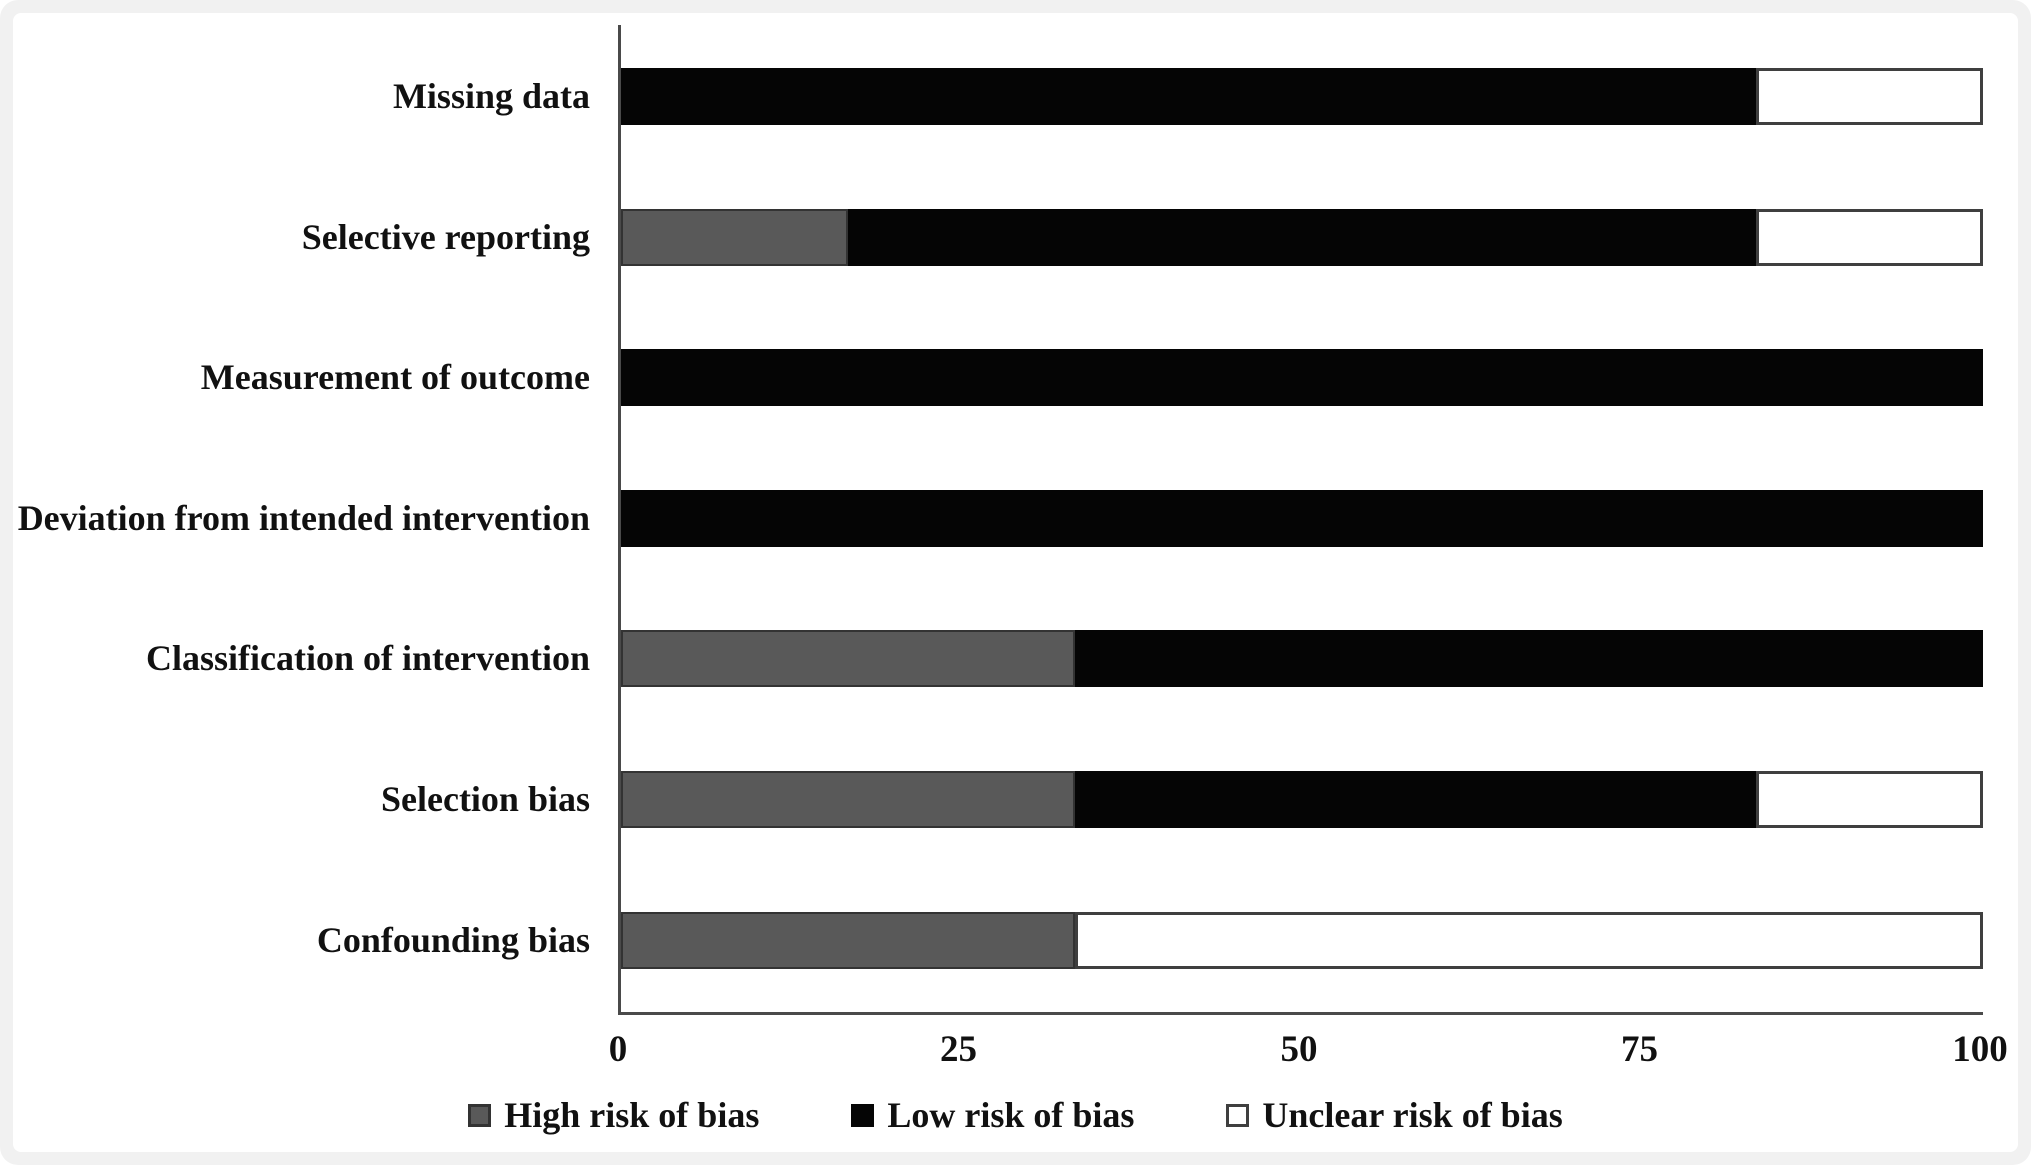 The width and height of the screenshot is (2031, 1165). I want to click on category-label: Selection bias, so click(485, 799).